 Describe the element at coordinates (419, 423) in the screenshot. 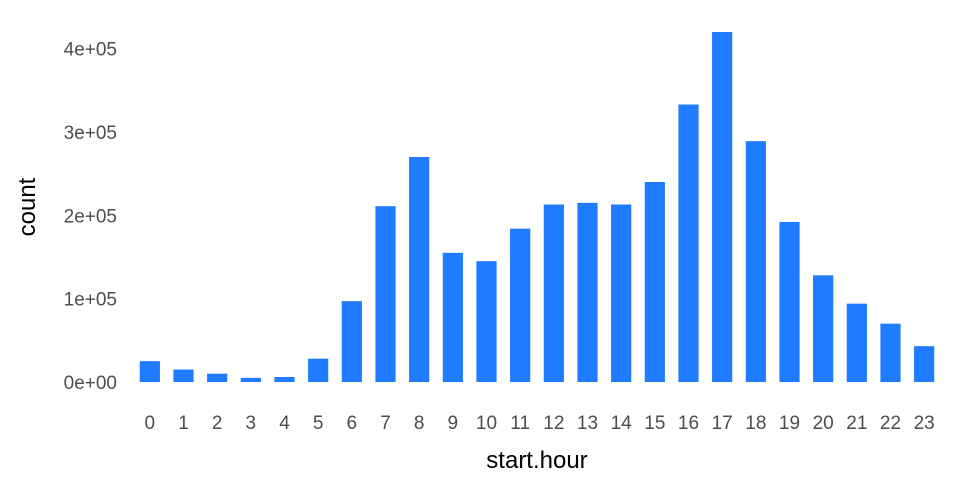

I see `x-tick-label: 8` at that location.